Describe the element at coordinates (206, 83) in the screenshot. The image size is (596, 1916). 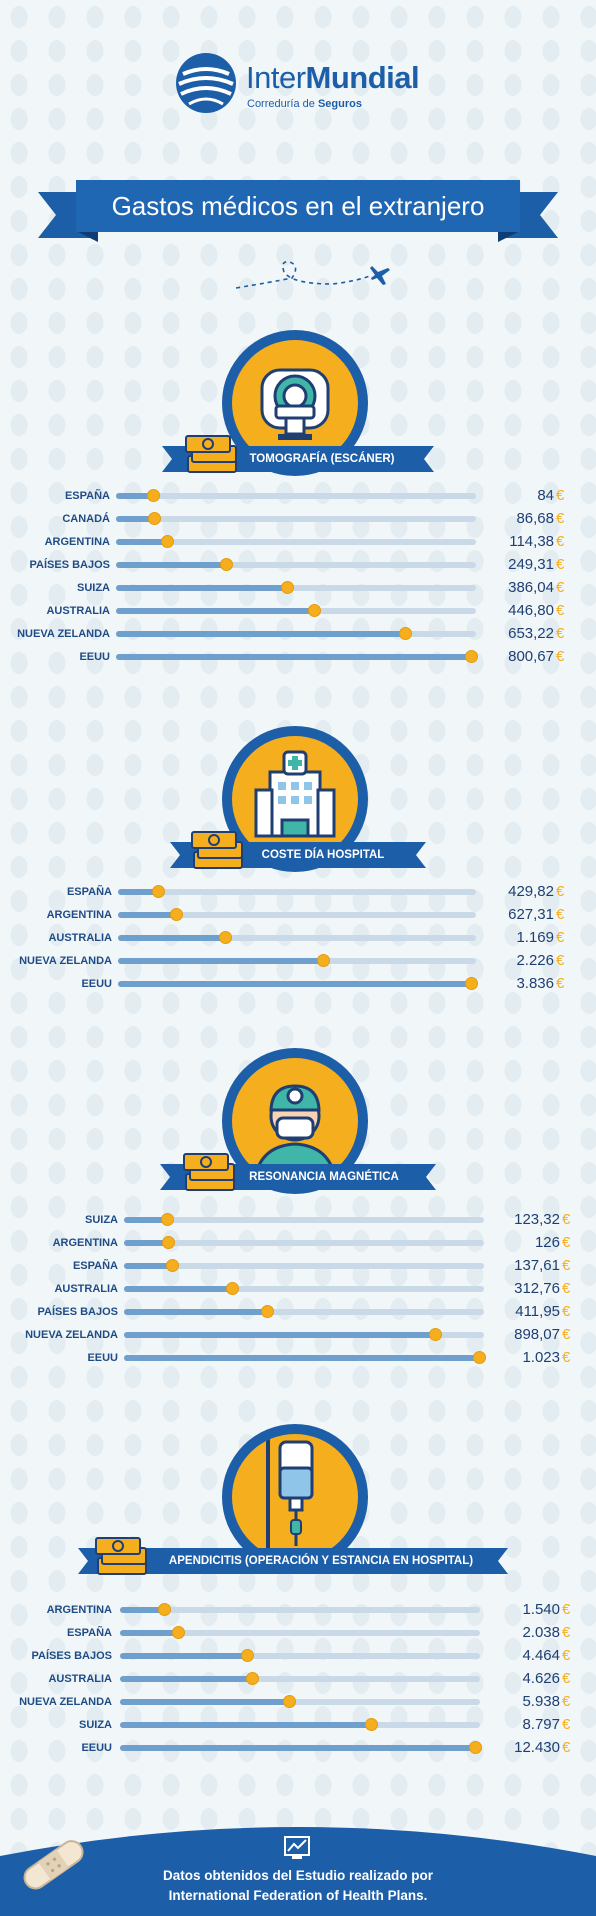
I see `globe-icon` at that location.